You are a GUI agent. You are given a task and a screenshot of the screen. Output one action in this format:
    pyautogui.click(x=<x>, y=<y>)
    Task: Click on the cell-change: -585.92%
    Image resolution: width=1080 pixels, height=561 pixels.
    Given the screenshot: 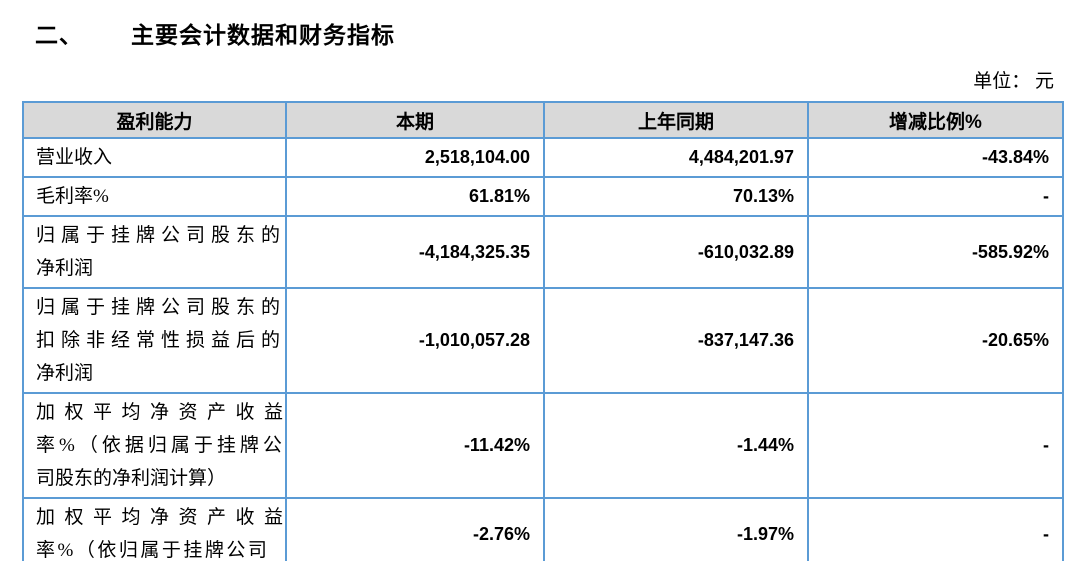 What is the action you would take?
    pyautogui.click(x=935, y=252)
    